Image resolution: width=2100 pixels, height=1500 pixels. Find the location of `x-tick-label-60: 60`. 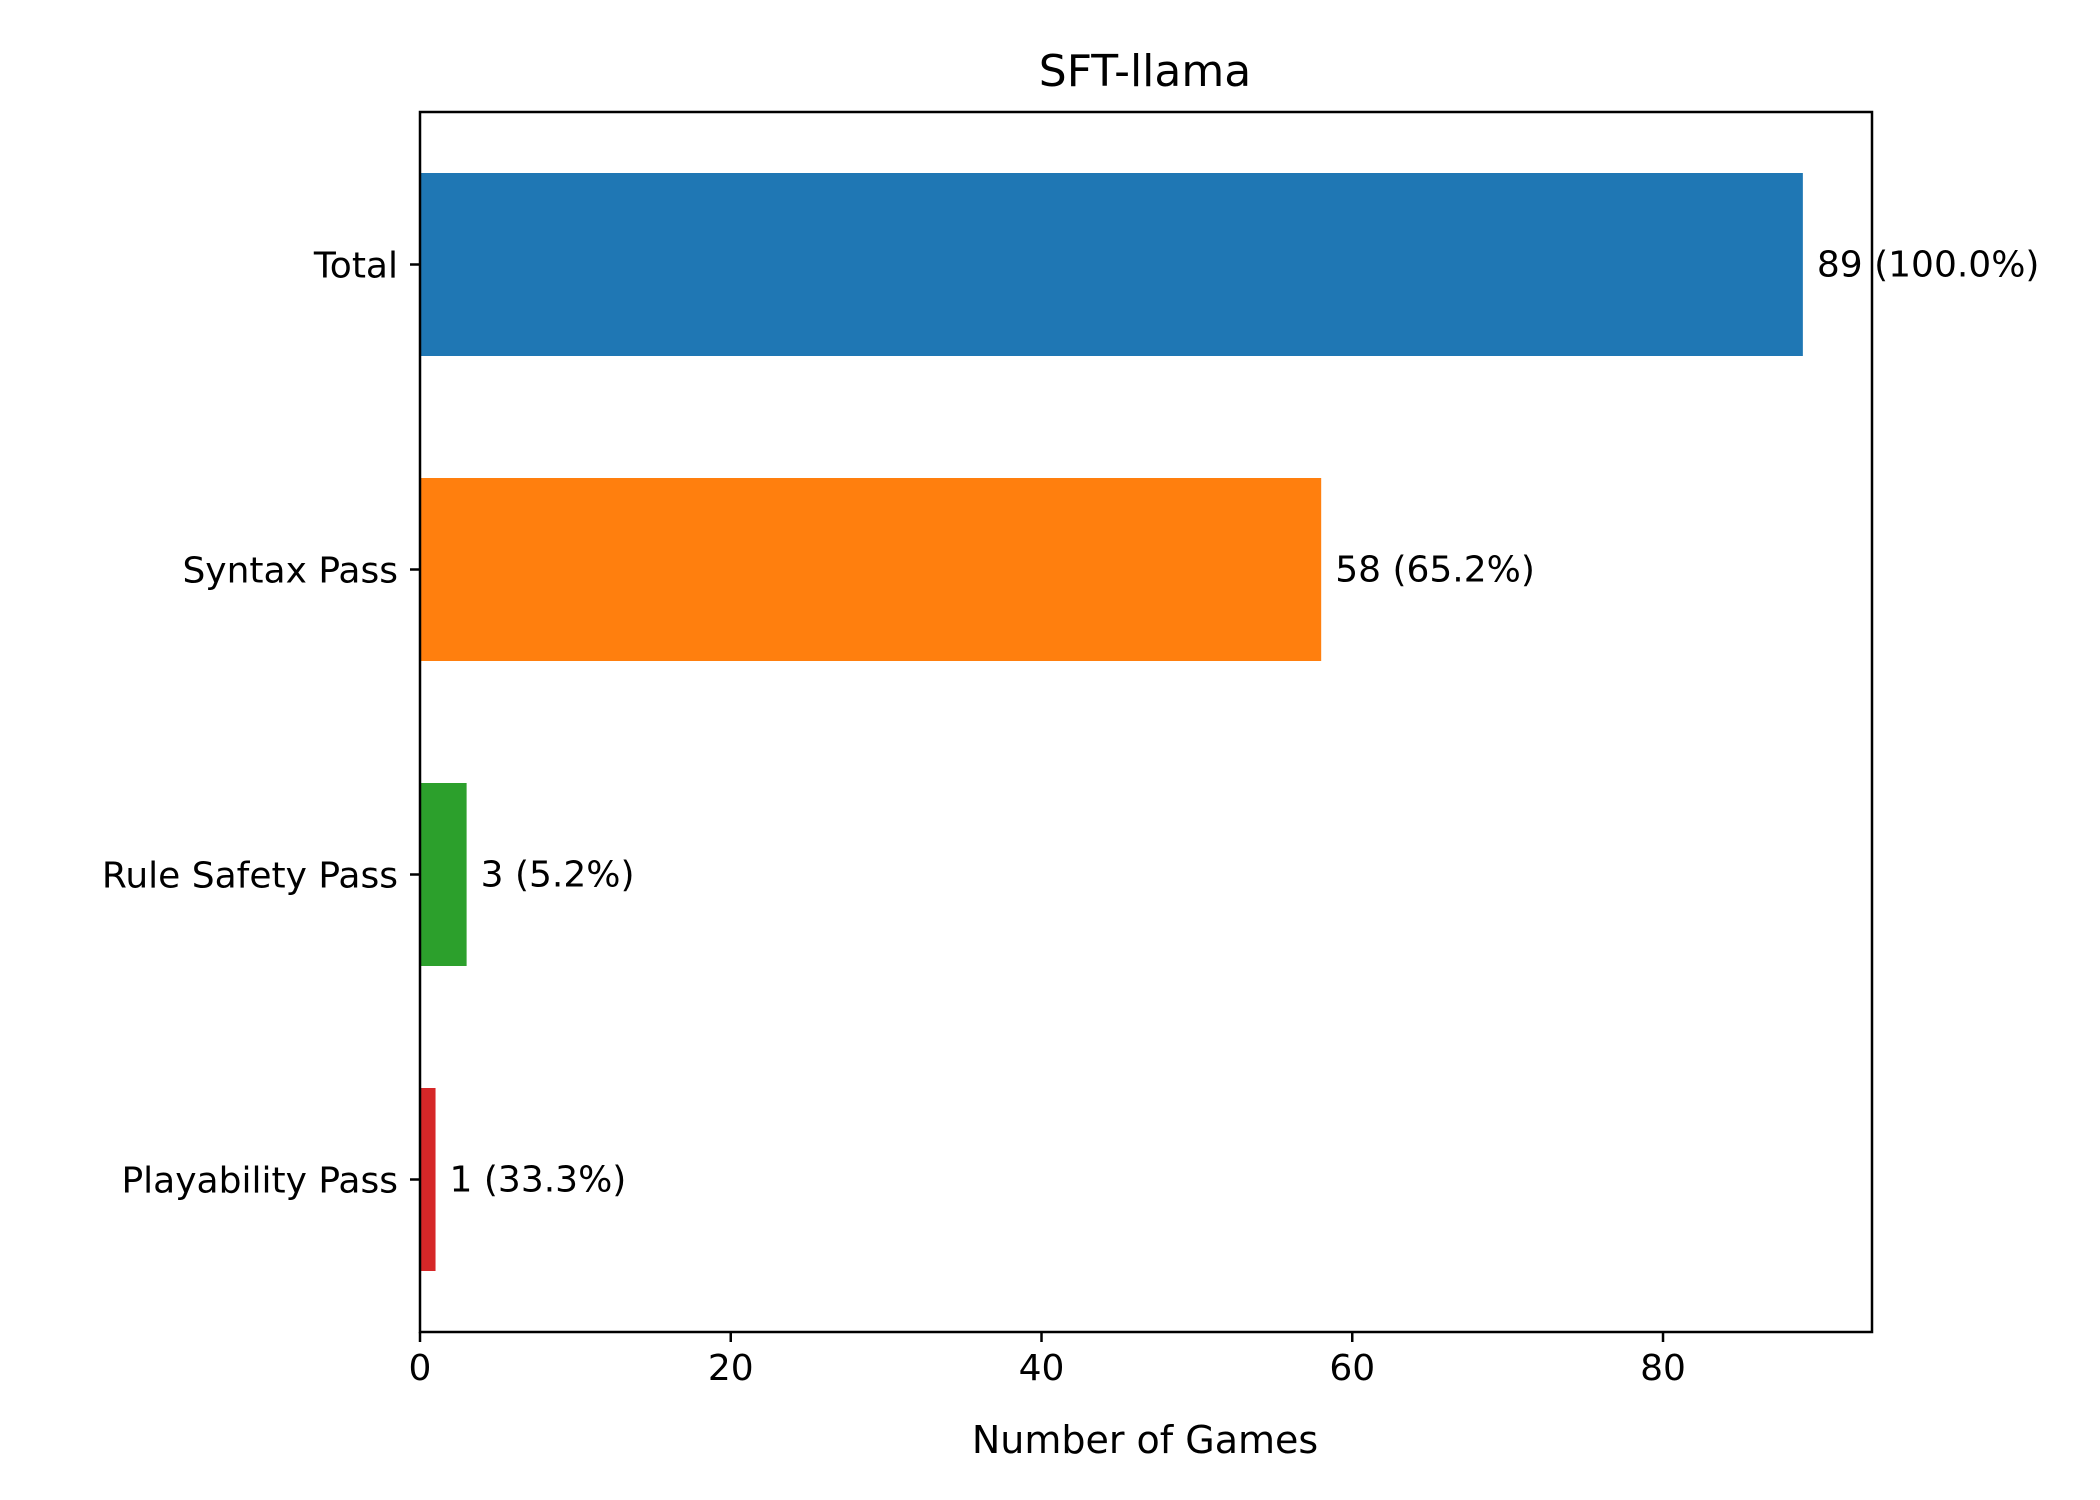

x-tick-label-60: 60 is located at coordinates (1352, 1368).